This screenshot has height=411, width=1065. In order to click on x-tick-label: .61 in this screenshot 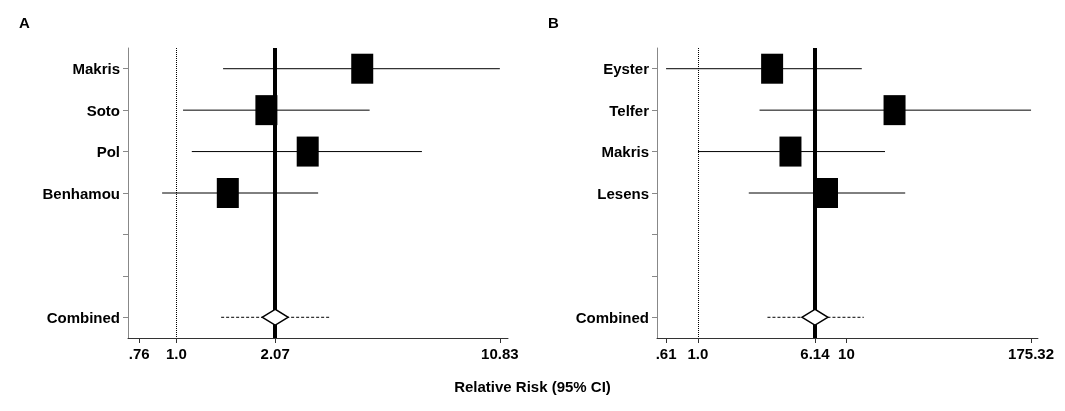, I will do `click(666, 353)`.